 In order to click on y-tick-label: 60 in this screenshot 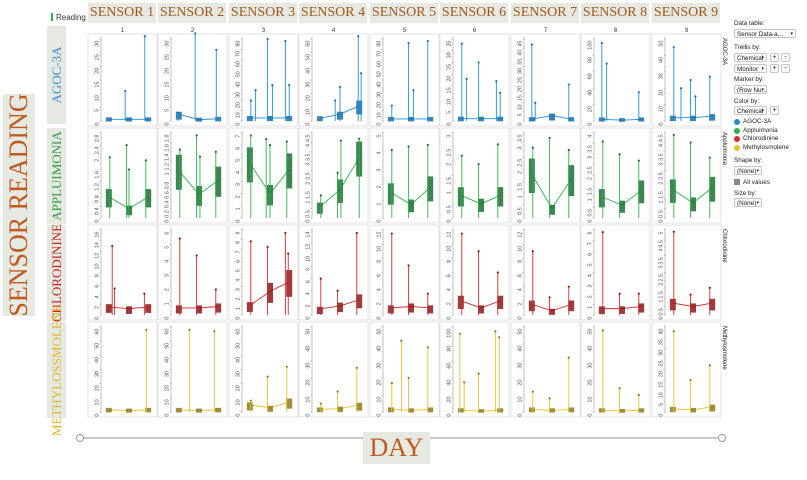, I will do `click(450, 366)`.